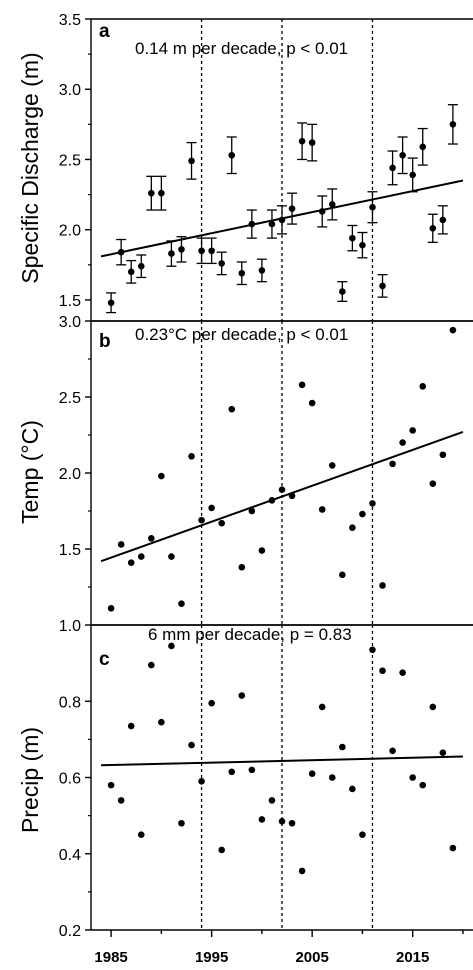  I want to click on data-point-a-1987, so click(131, 272).